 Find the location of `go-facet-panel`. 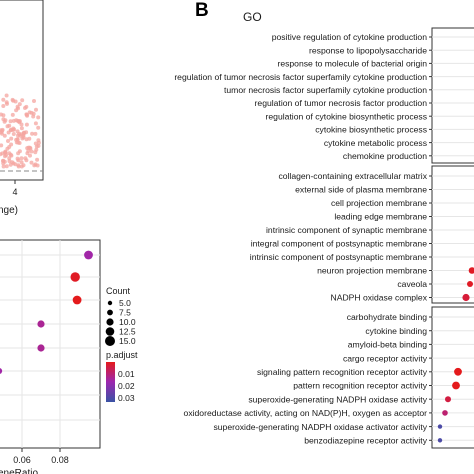

go-facet-panel is located at coordinates (452, 234).